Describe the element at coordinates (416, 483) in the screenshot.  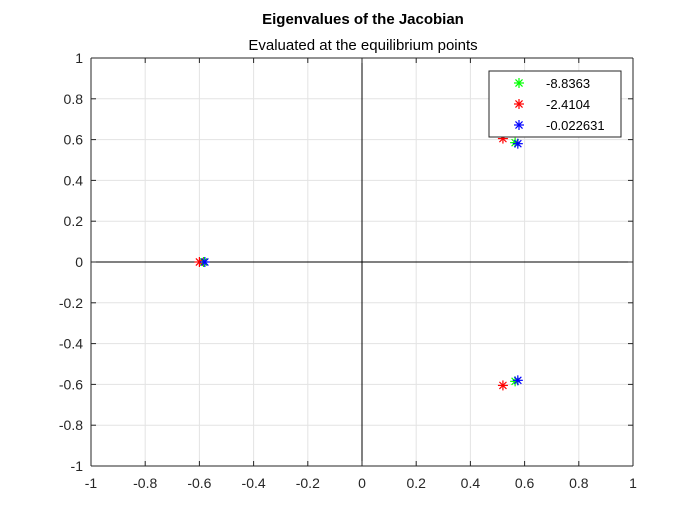
I see `x-tick-label: 0.2` at that location.